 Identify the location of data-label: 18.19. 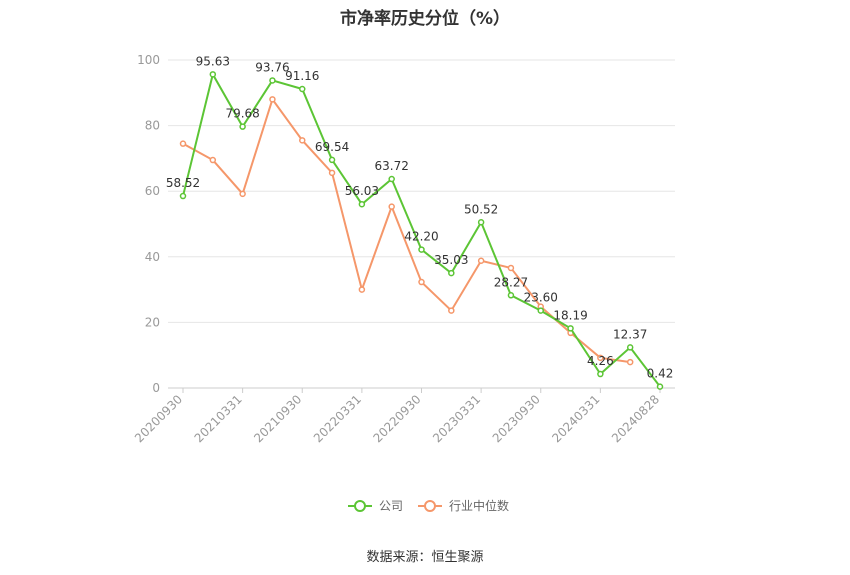
(570, 315).